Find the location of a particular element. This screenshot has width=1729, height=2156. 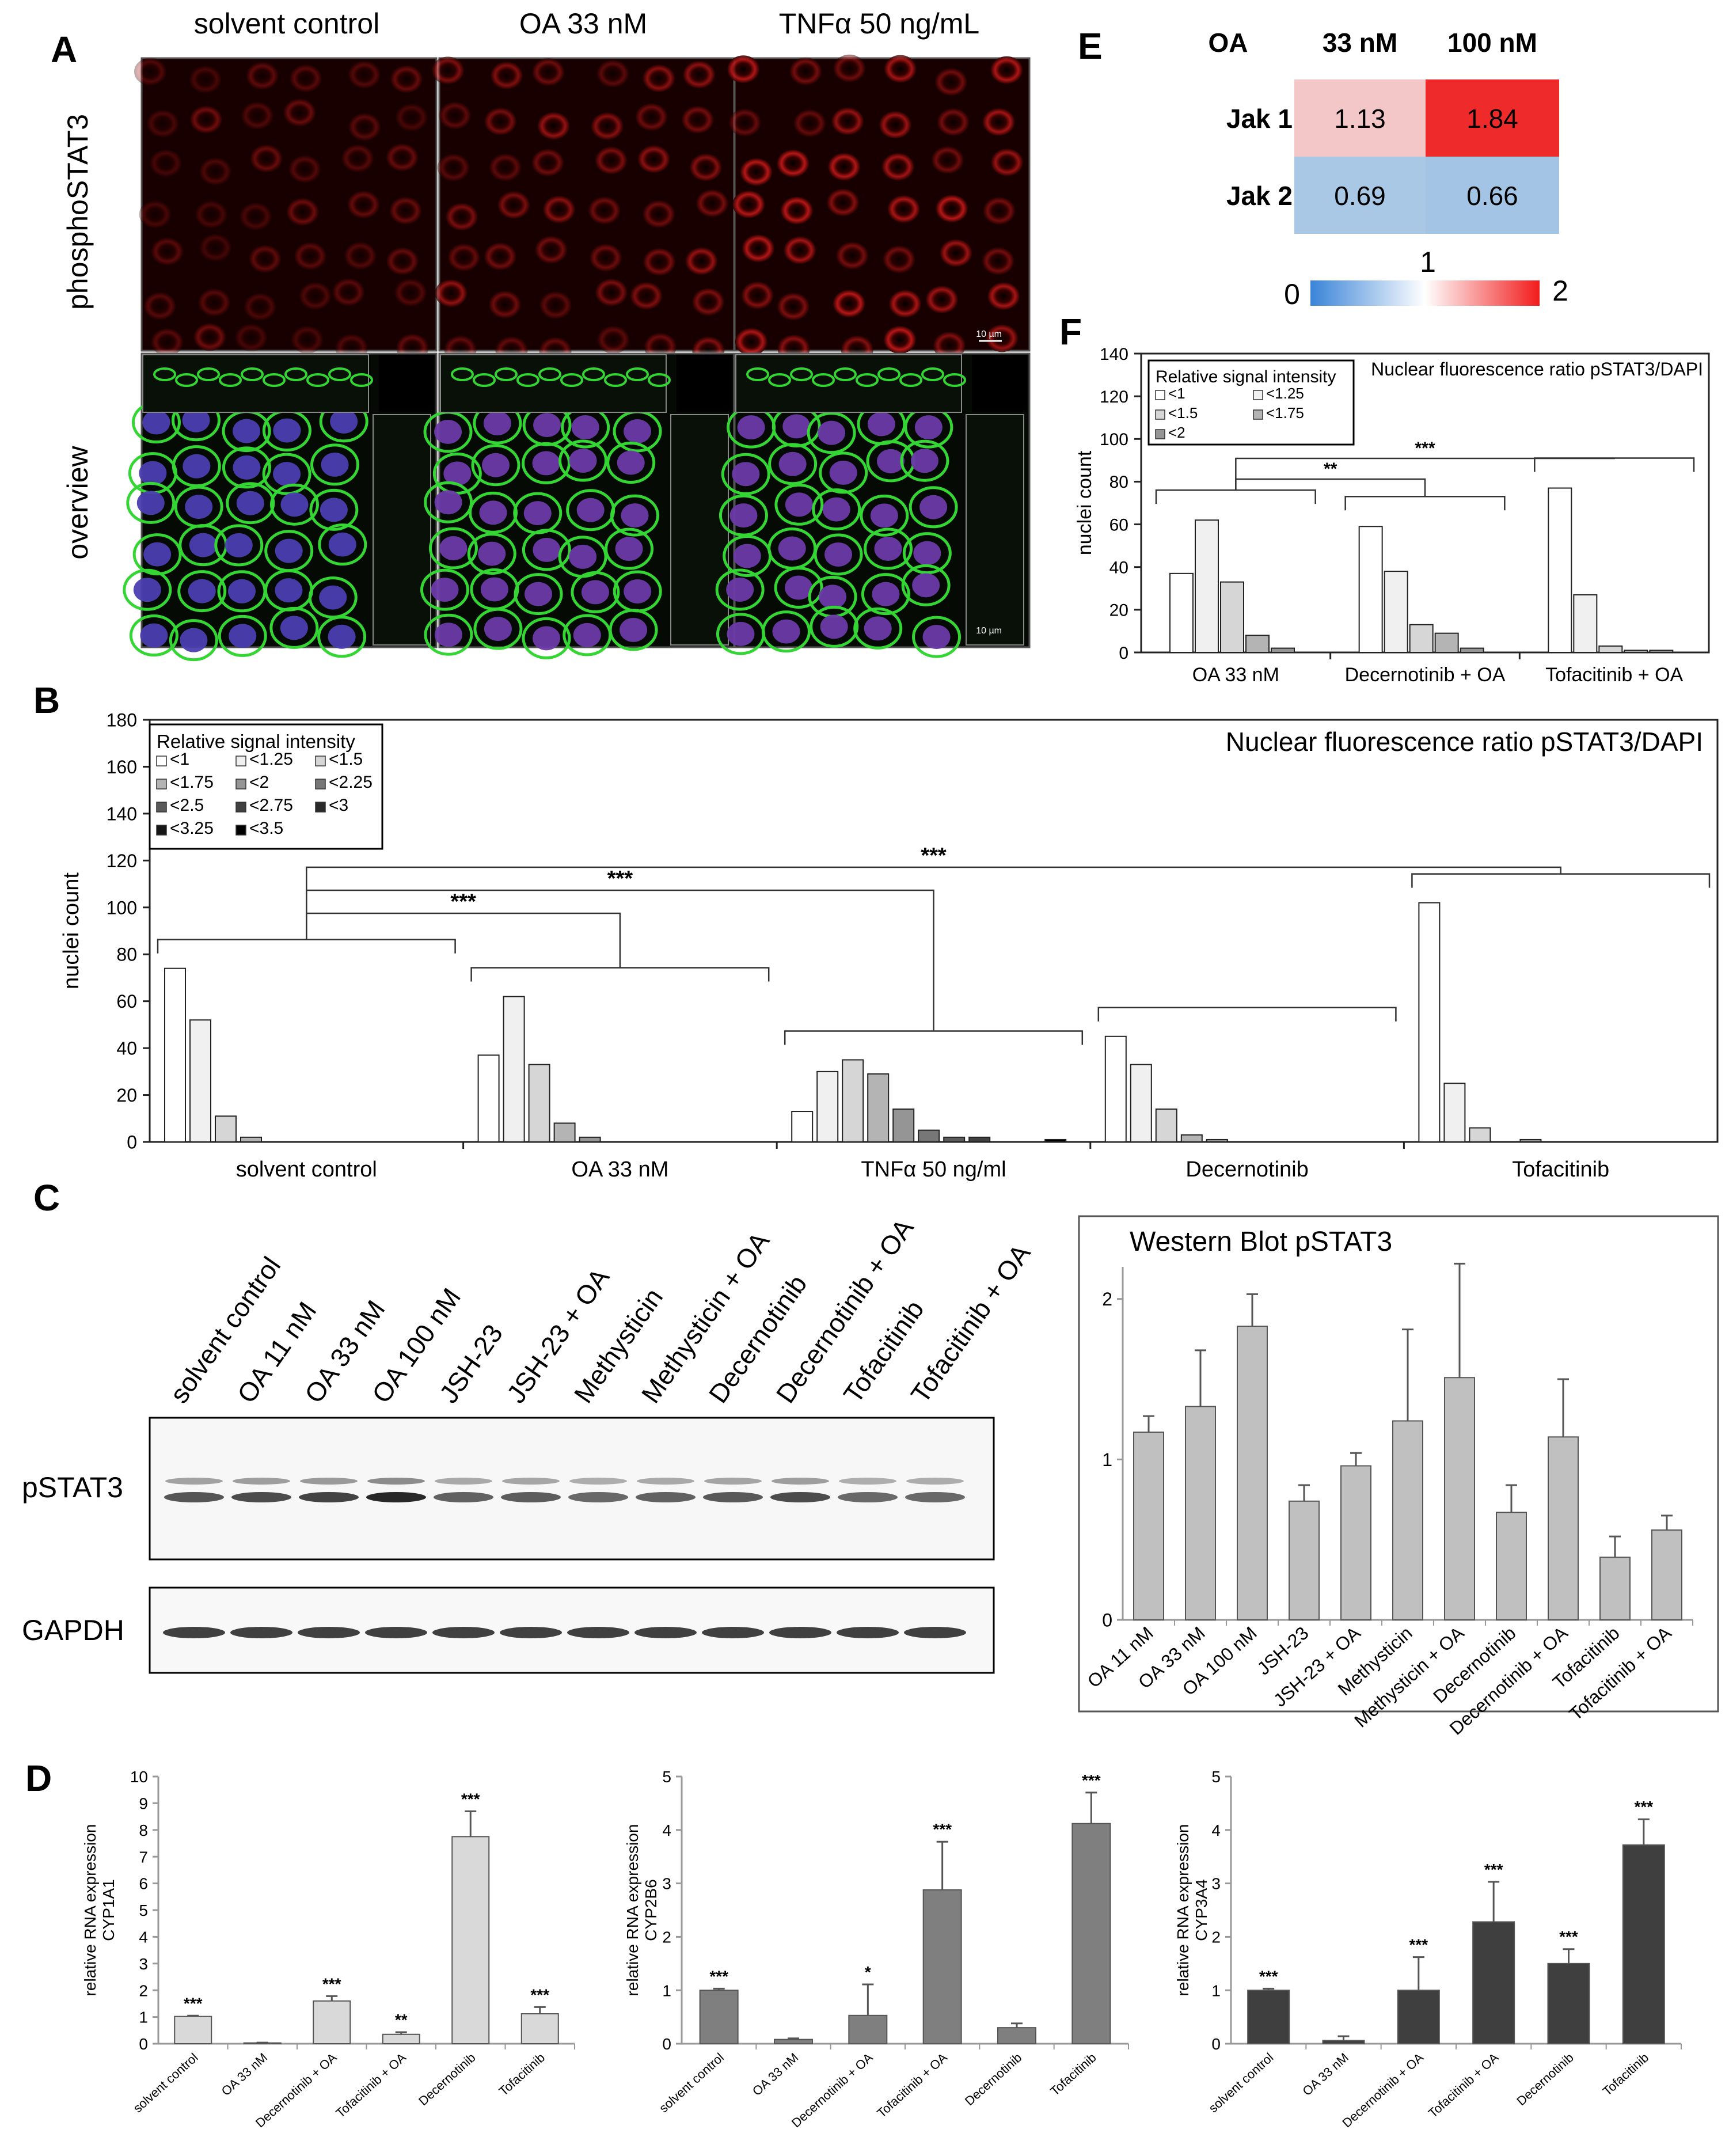

y-axis-label: CYP3A4 is located at coordinates (1201, 1910).